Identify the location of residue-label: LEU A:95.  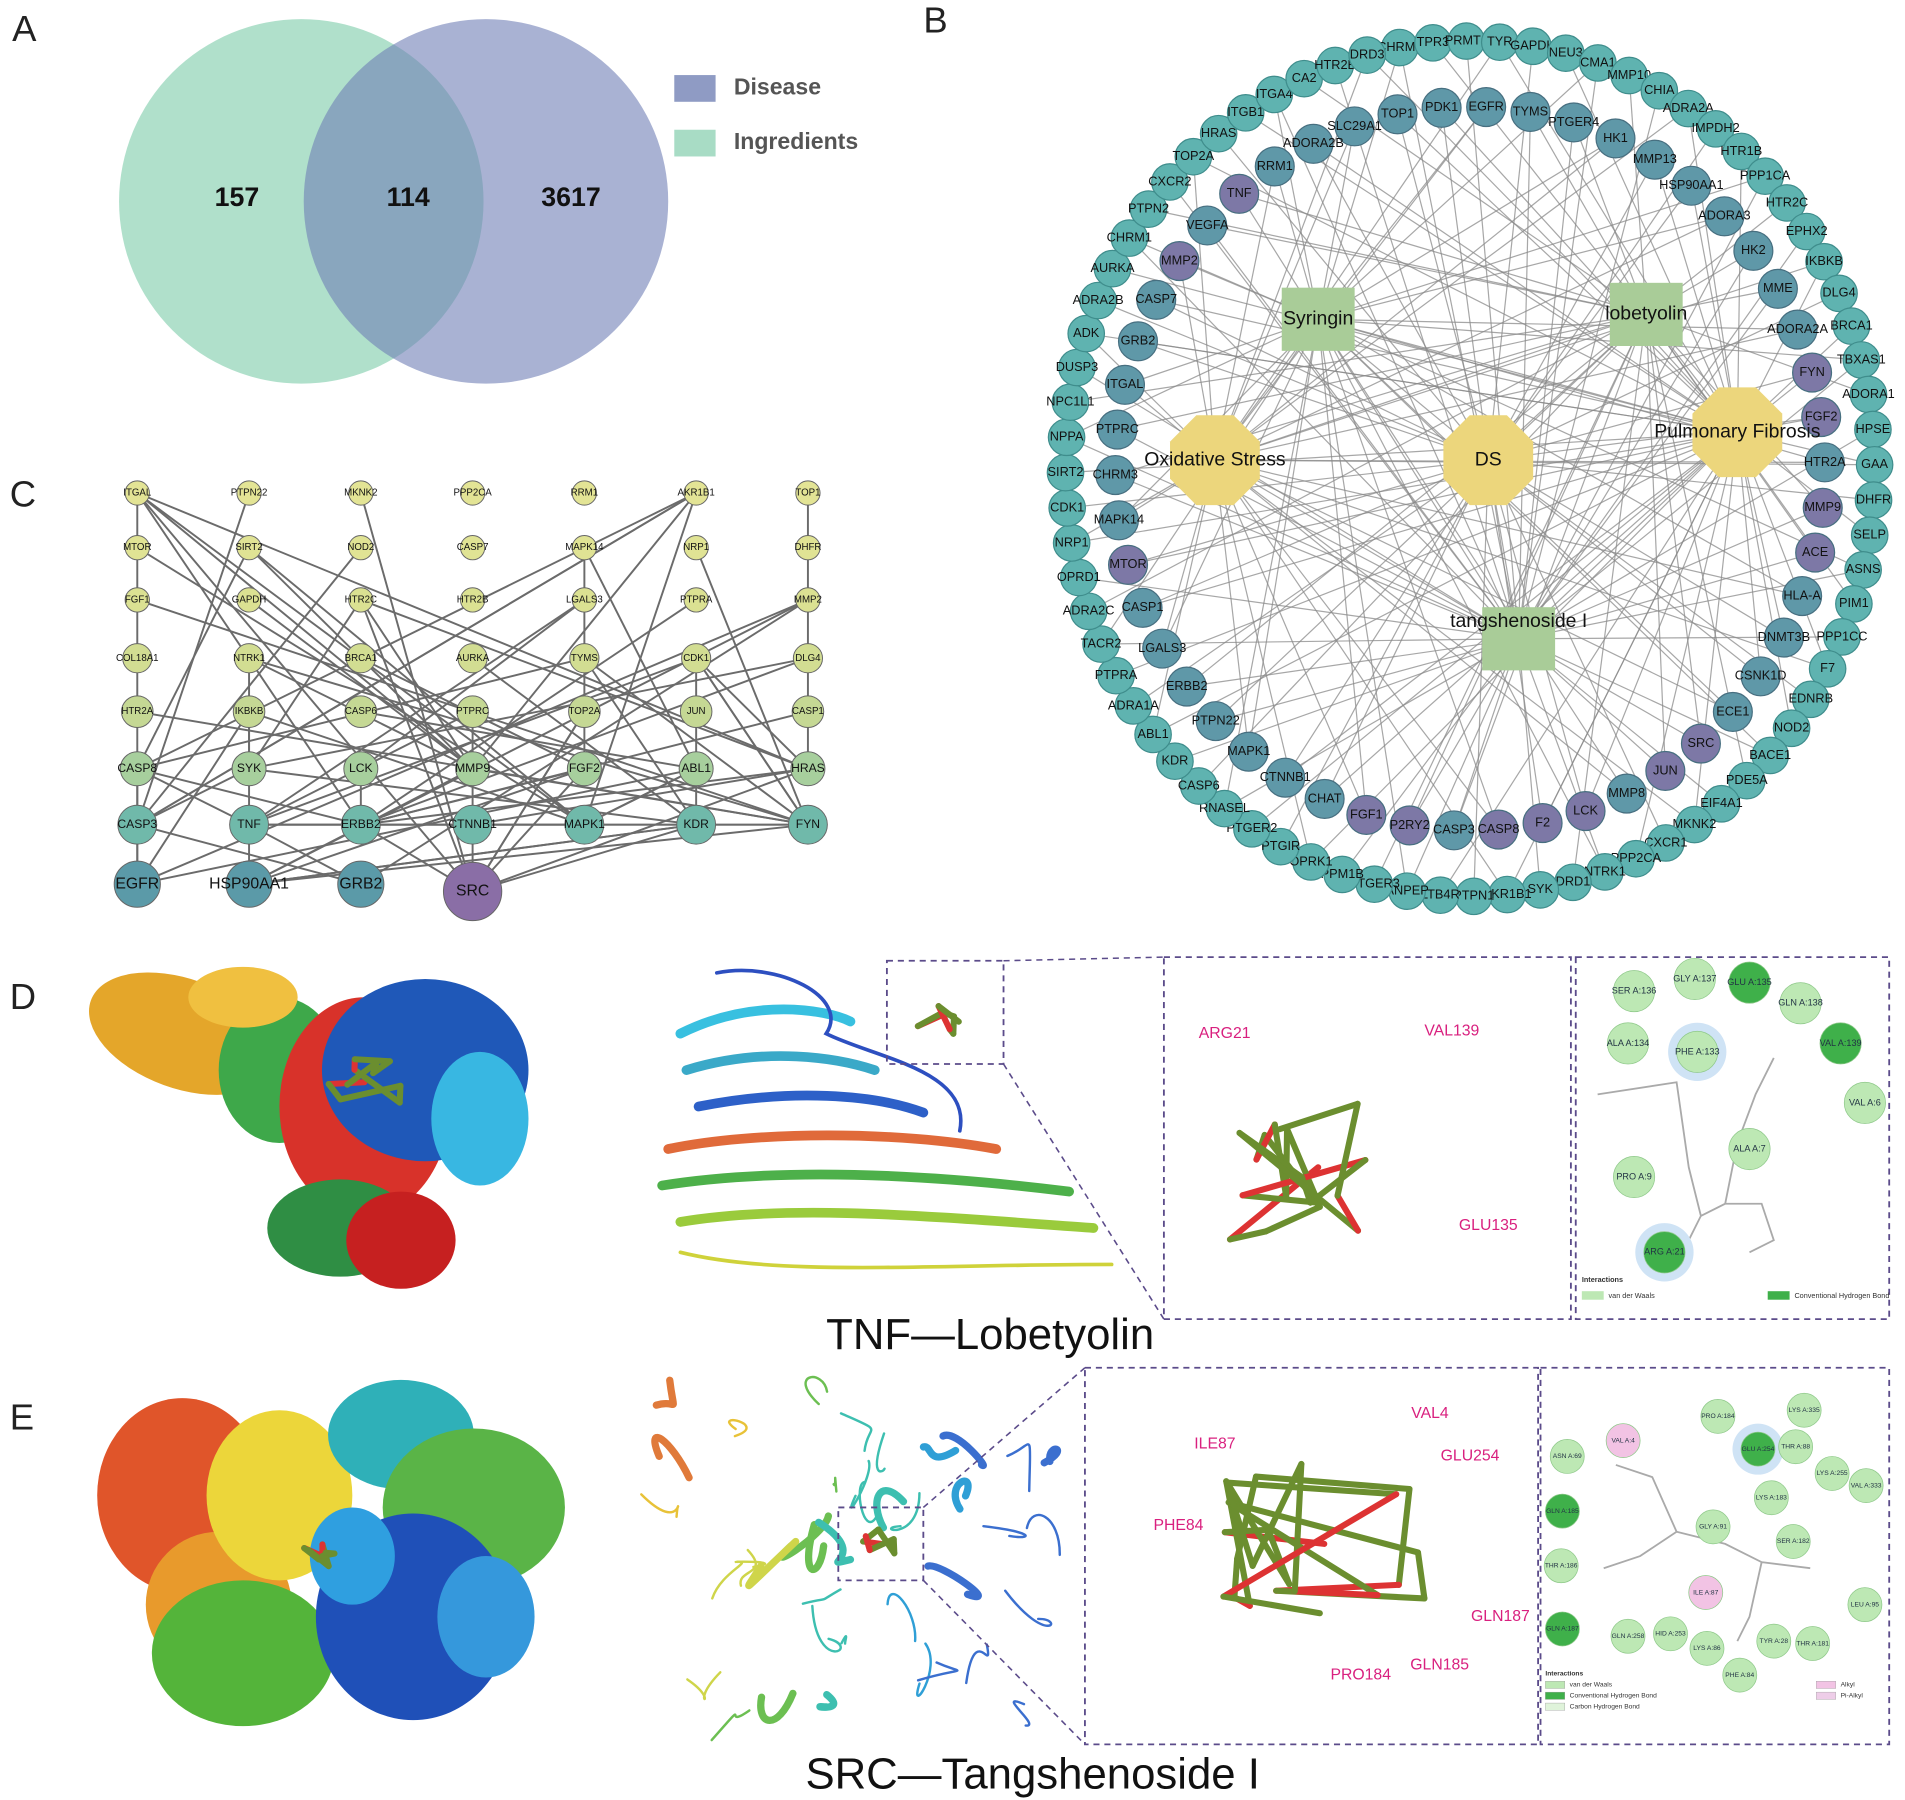
(1865, 1604).